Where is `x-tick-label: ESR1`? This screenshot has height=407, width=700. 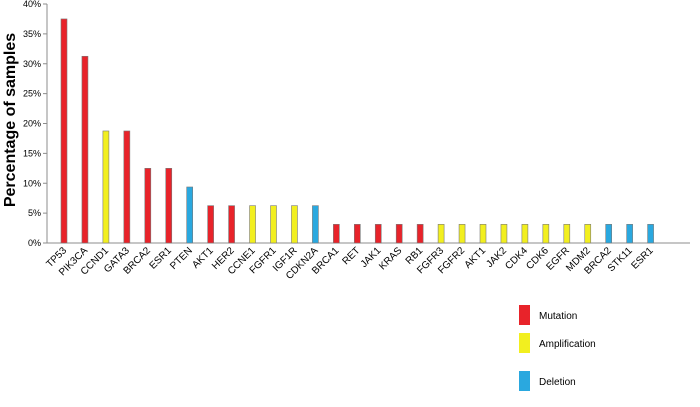 x-tick-label: ESR1 is located at coordinates (642, 258).